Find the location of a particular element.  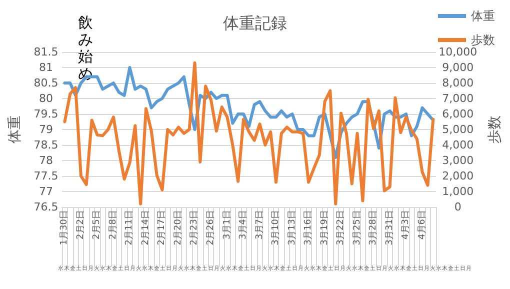

x-tick-label: 2月23日 is located at coordinates (195, 228).